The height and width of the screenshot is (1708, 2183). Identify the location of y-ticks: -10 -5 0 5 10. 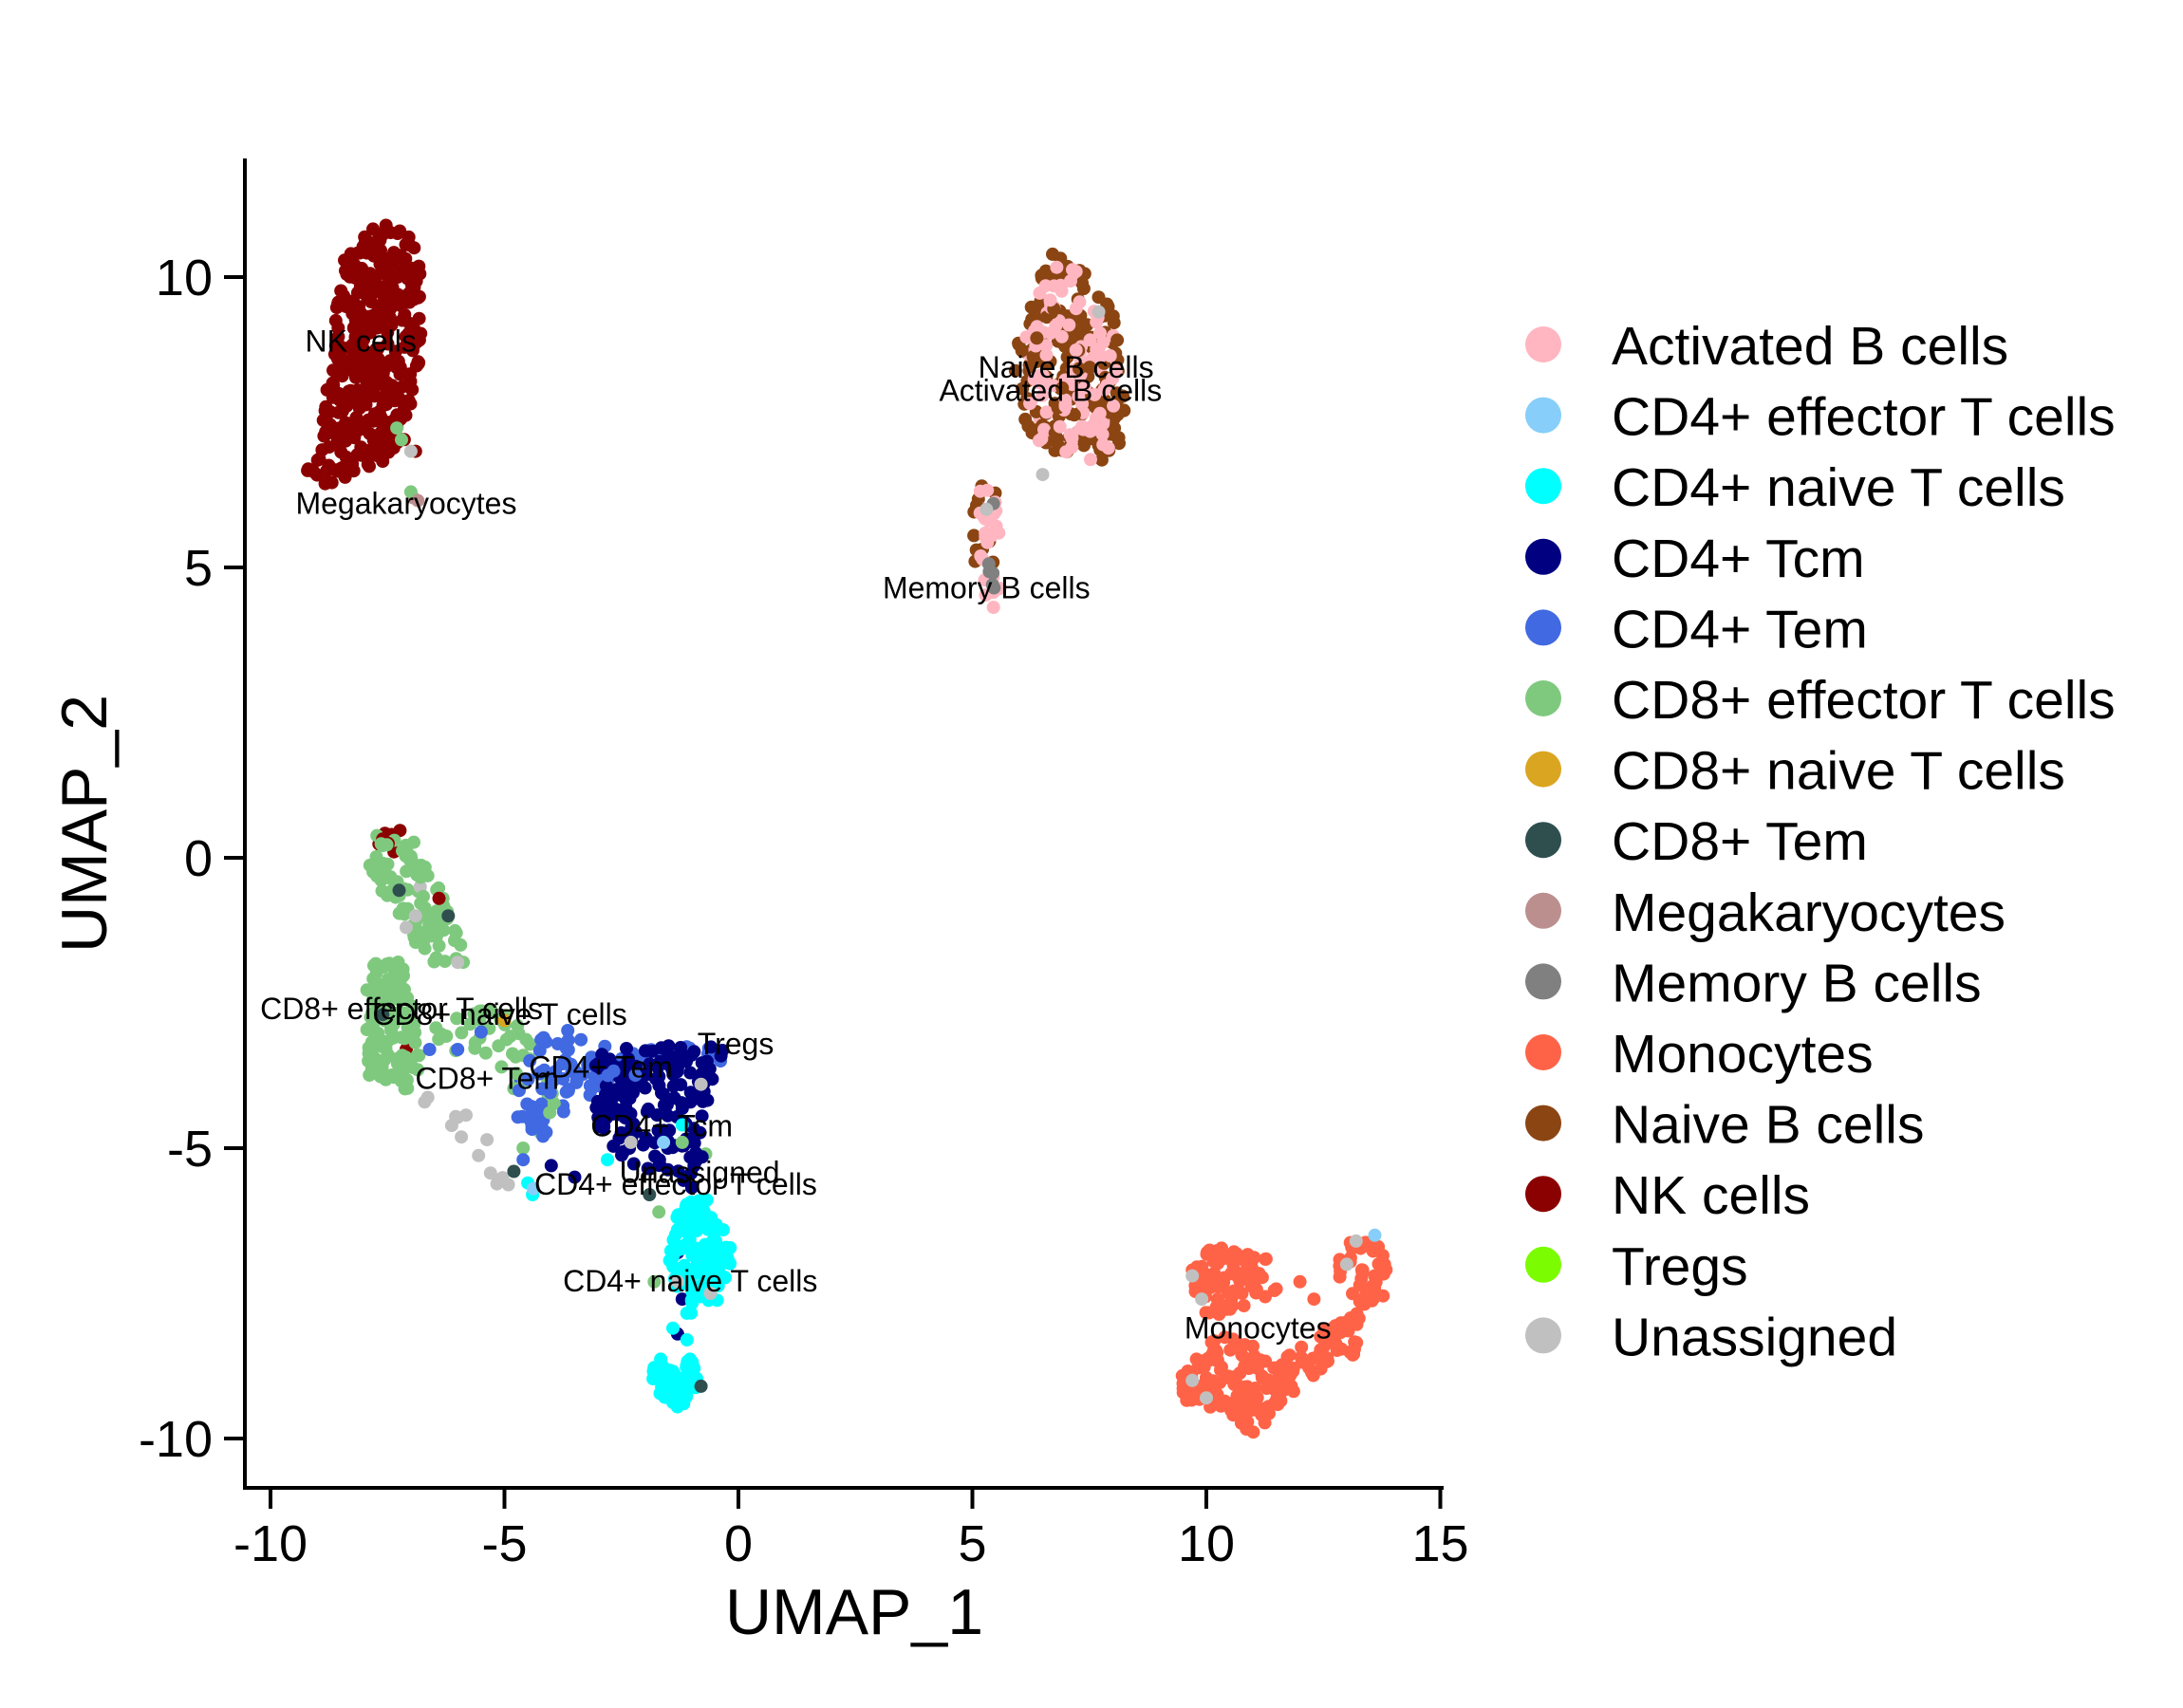
(192, 859).